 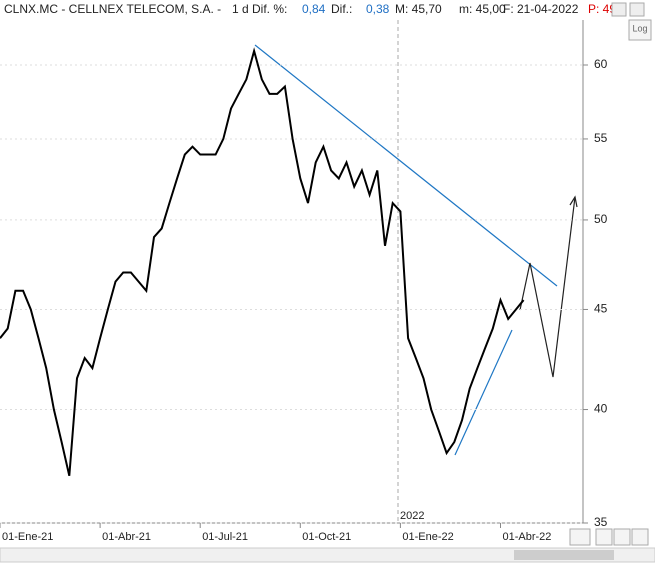 I want to click on y-tick-label: 55, so click(x=601, y=138).